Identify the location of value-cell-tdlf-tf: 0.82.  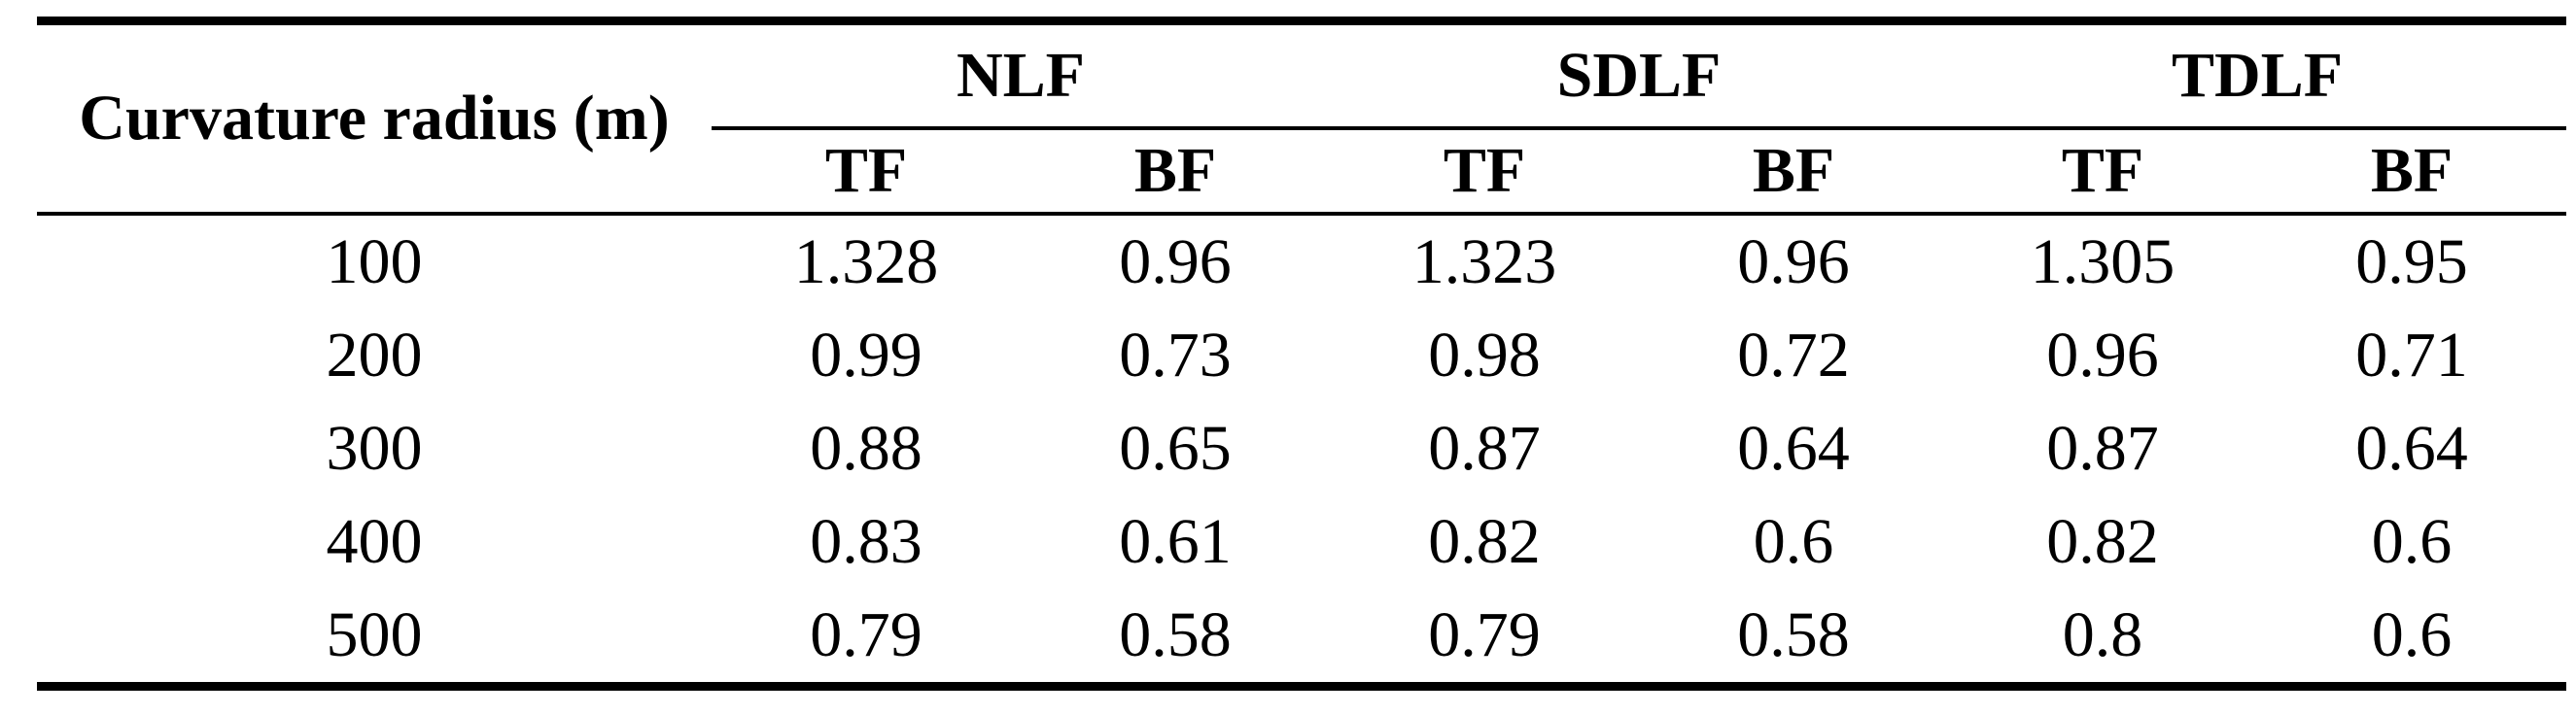
(2102, 541).